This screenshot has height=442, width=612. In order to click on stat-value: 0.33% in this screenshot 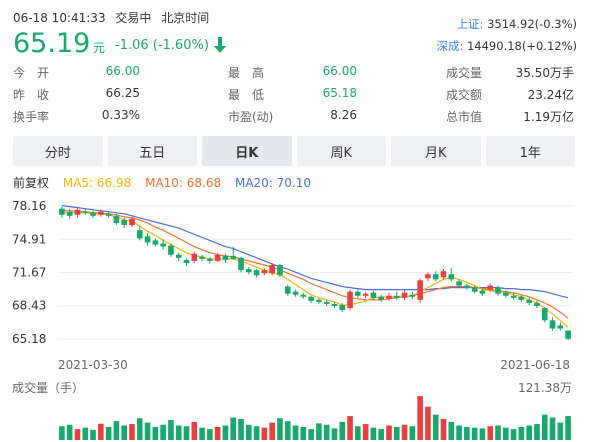, I will do `click(120, 115)`.